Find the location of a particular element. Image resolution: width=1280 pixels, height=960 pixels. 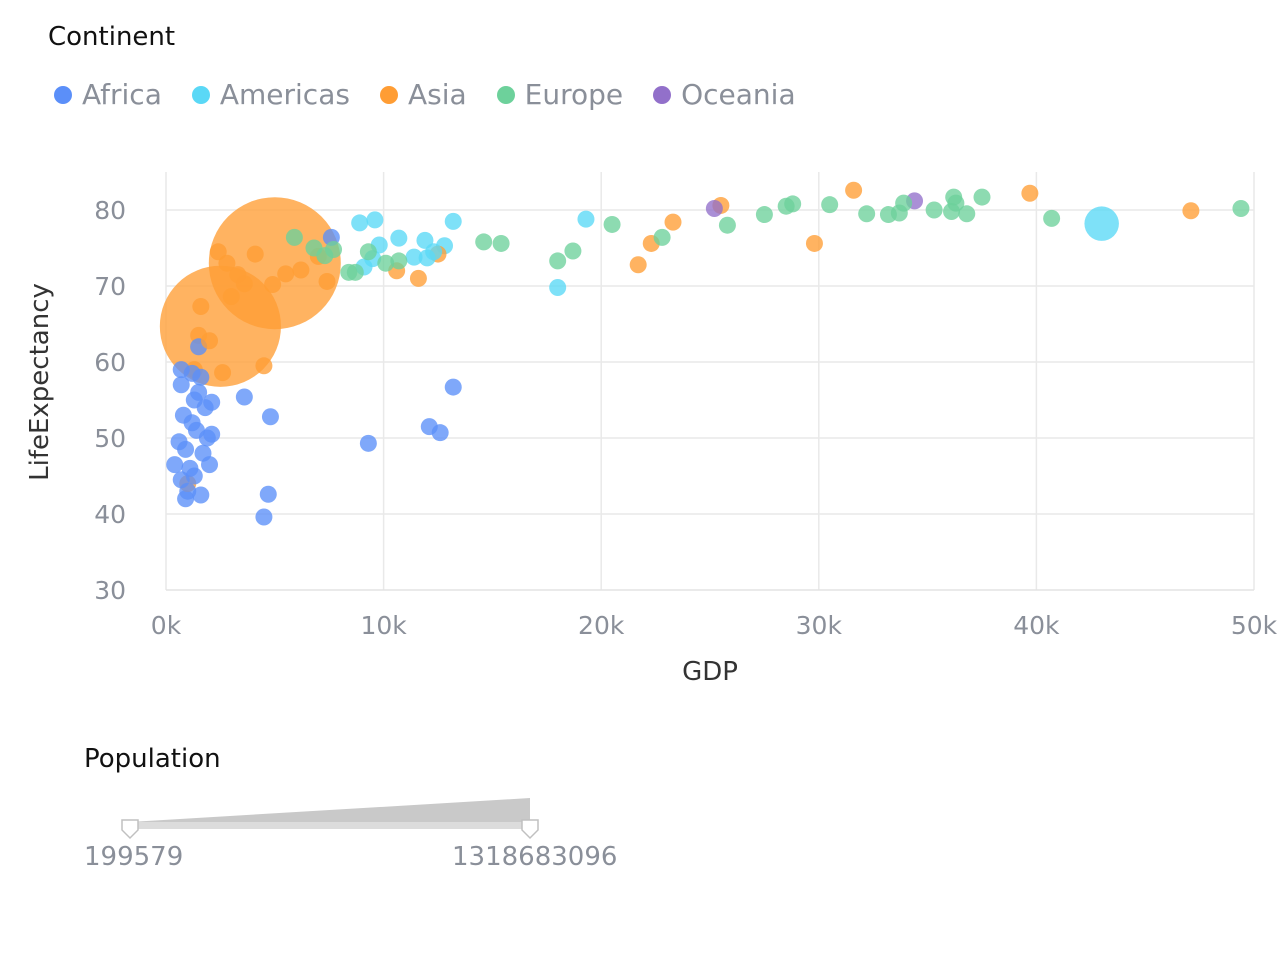

size-ramp-triangle is located at coordinates (330, 810).